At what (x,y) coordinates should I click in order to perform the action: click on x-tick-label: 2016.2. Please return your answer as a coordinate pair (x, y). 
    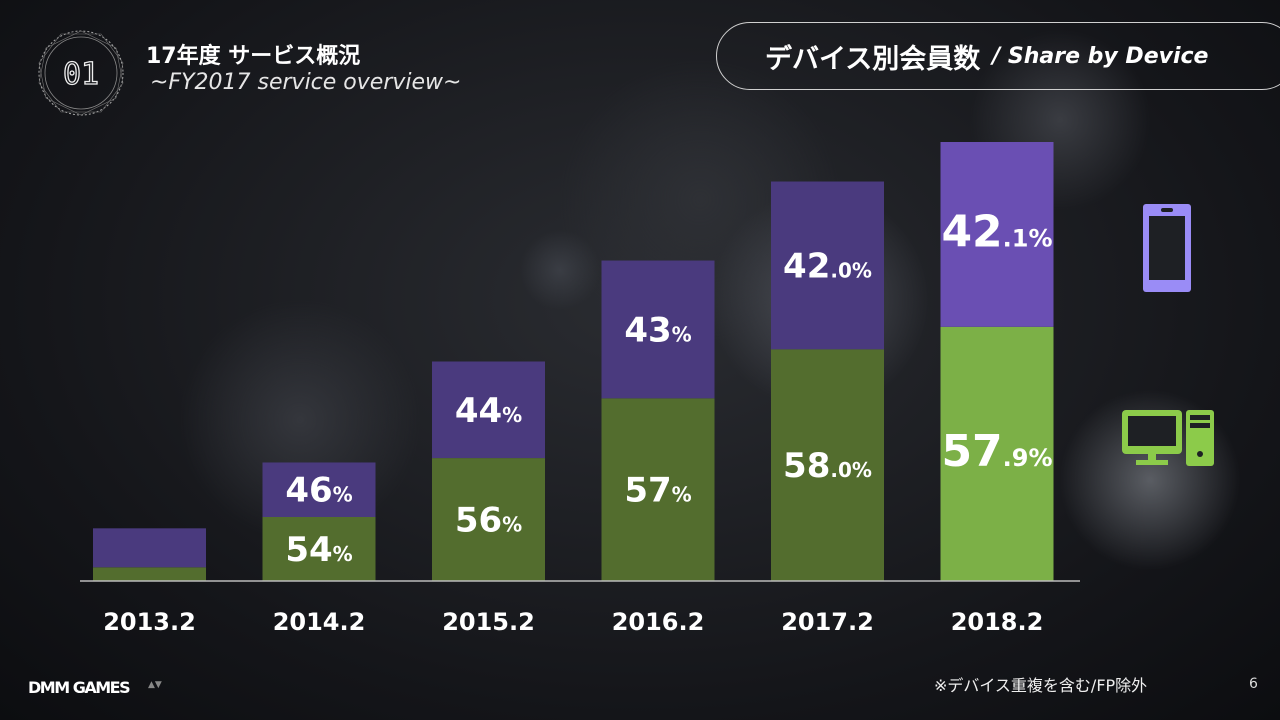
    Looking at the image, I should click on (658, 622).